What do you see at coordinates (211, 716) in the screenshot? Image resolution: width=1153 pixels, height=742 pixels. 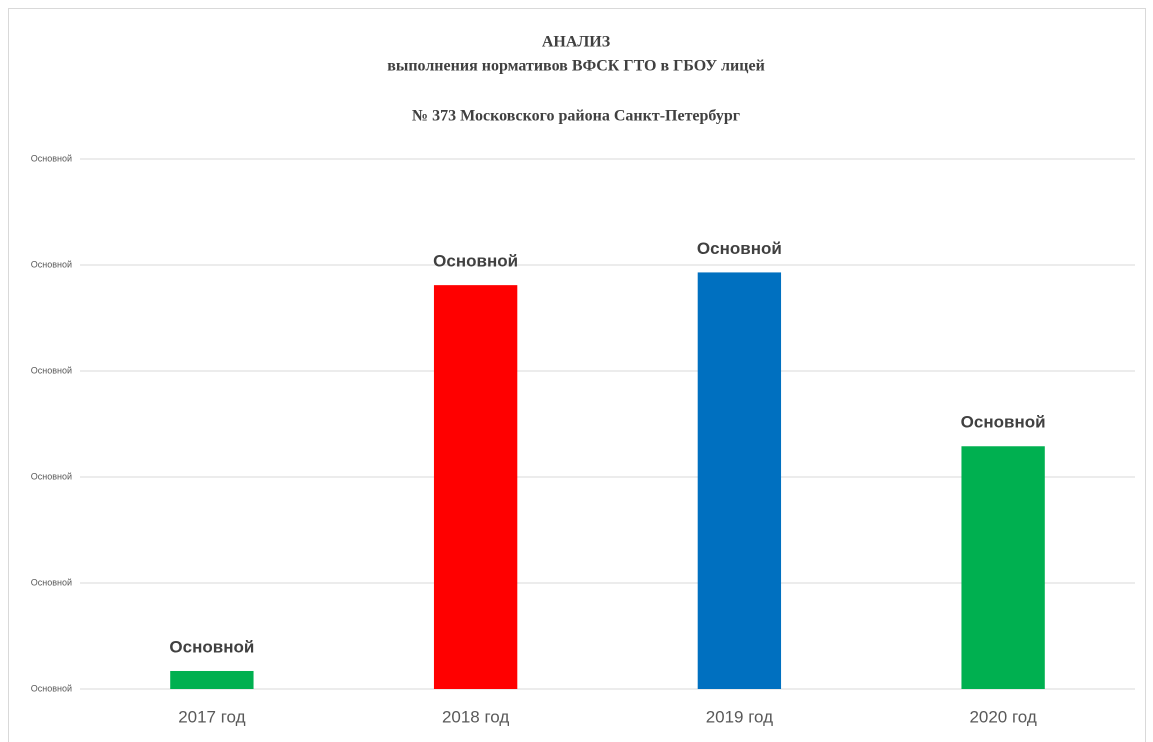 I see `x-tick-label: 2017 год` at bounding box center [211, 716].